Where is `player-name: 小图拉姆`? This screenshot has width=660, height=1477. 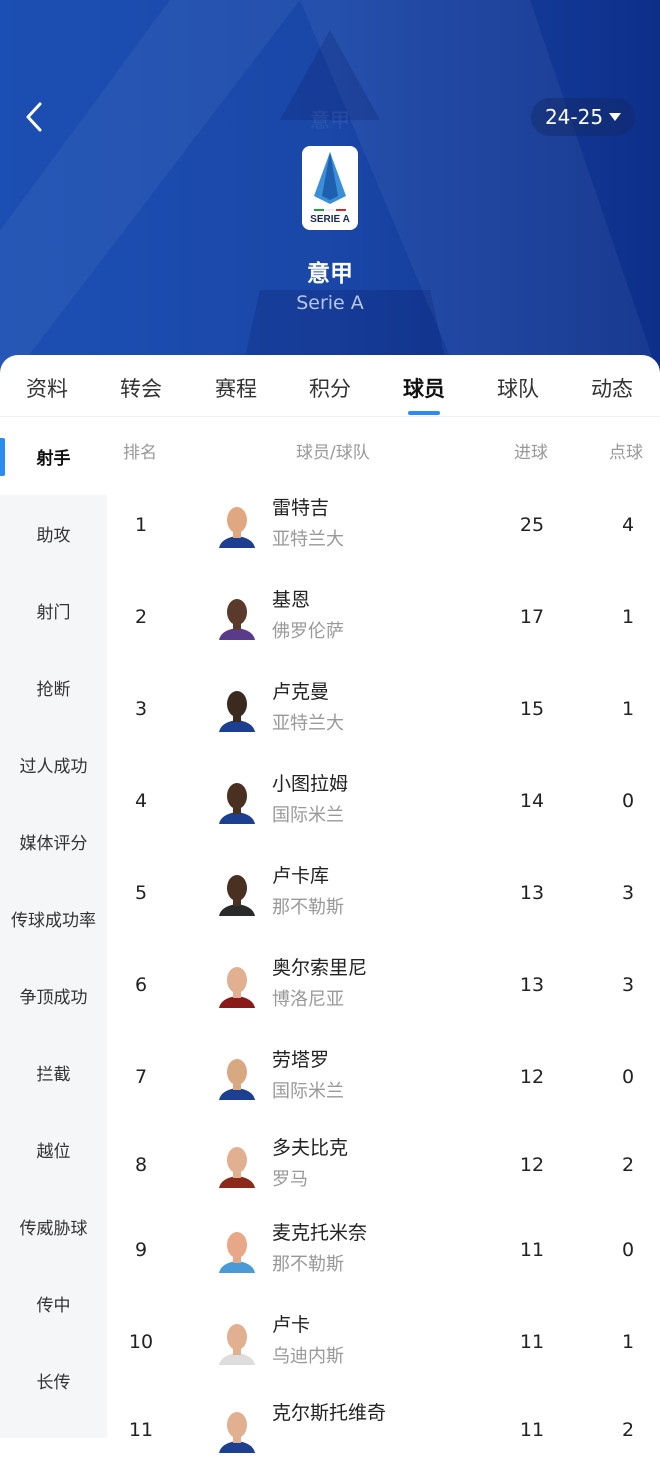 player-name: 小图拉姆 is located at coordinates (310, 784).